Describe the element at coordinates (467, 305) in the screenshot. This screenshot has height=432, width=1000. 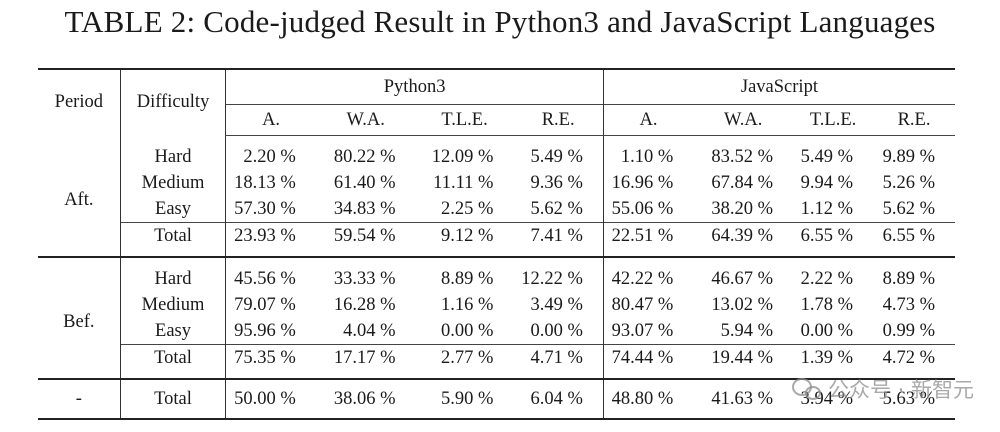
I see `table-cell: 1.16 %` at that location.